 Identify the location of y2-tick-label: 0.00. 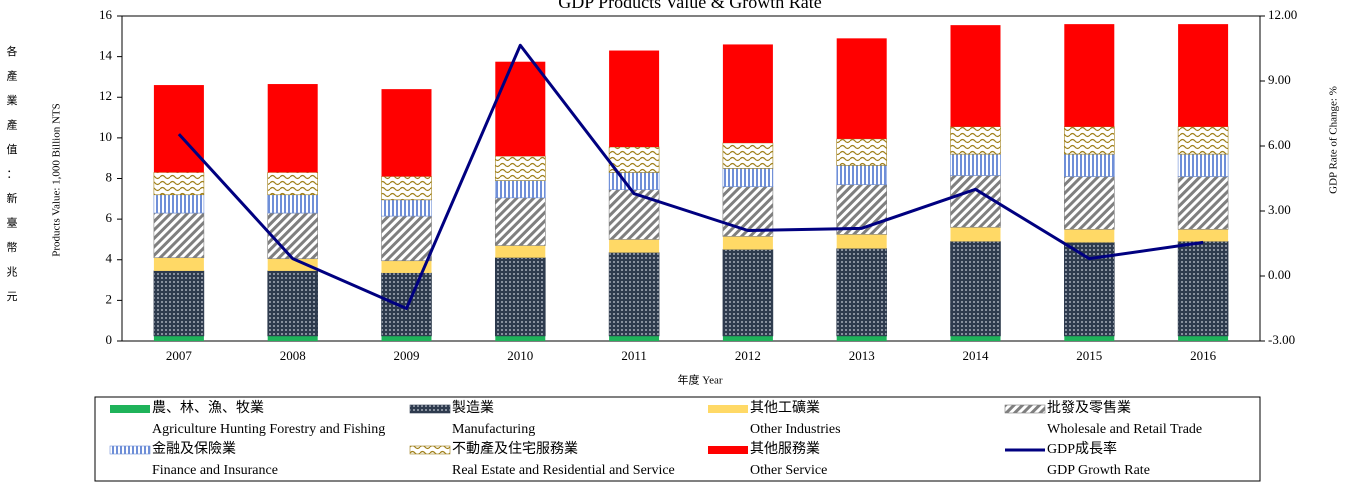
(1279, 274).